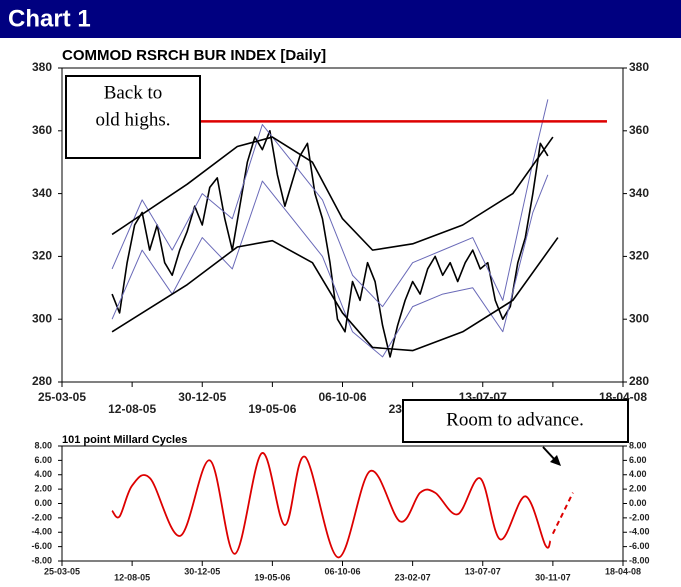 This screenshot has height=587, width=681. I want to click on annotation-text: old highs., so click(133, 119).